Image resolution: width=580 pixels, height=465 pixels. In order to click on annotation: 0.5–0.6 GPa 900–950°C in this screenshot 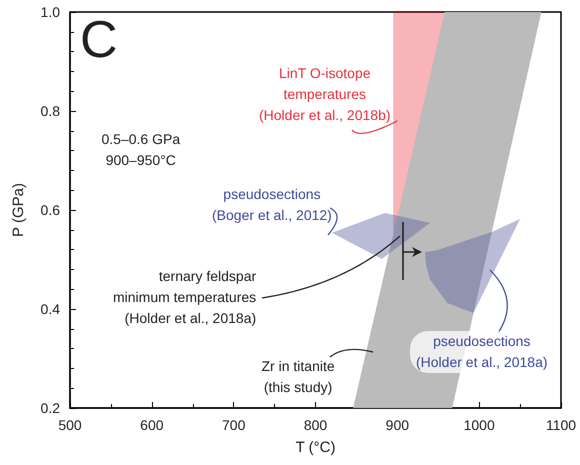, I will do `click(141, 150)`.